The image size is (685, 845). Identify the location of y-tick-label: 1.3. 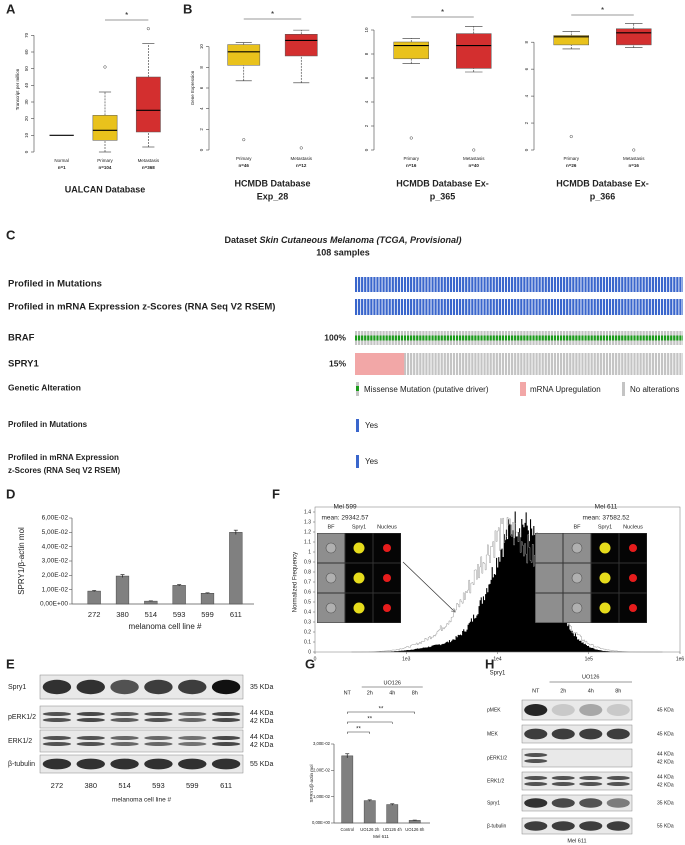
(307, 522).